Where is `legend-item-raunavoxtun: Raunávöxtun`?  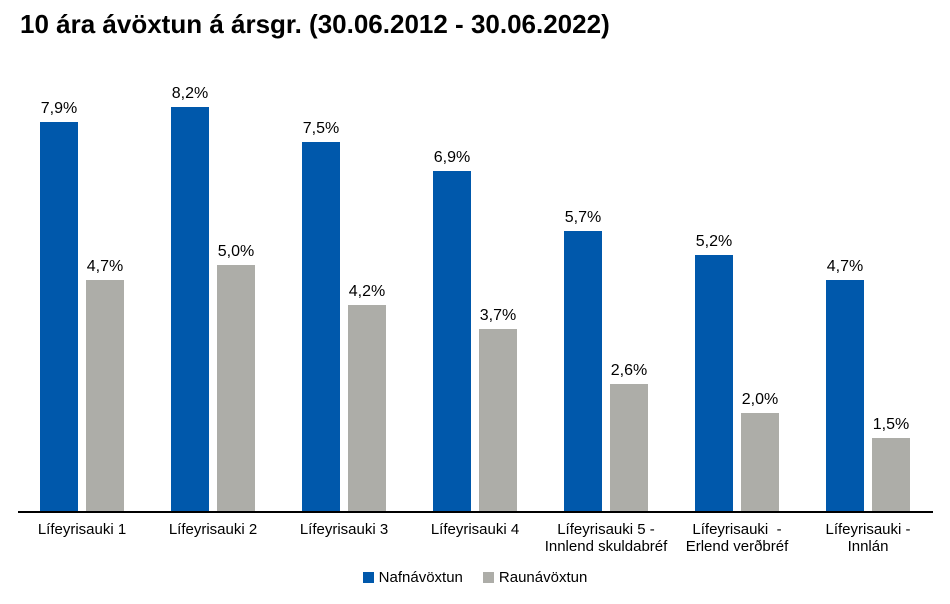
legend-item-raunavoxtun: Raunávöxtun is located at coordinates (535, 577).